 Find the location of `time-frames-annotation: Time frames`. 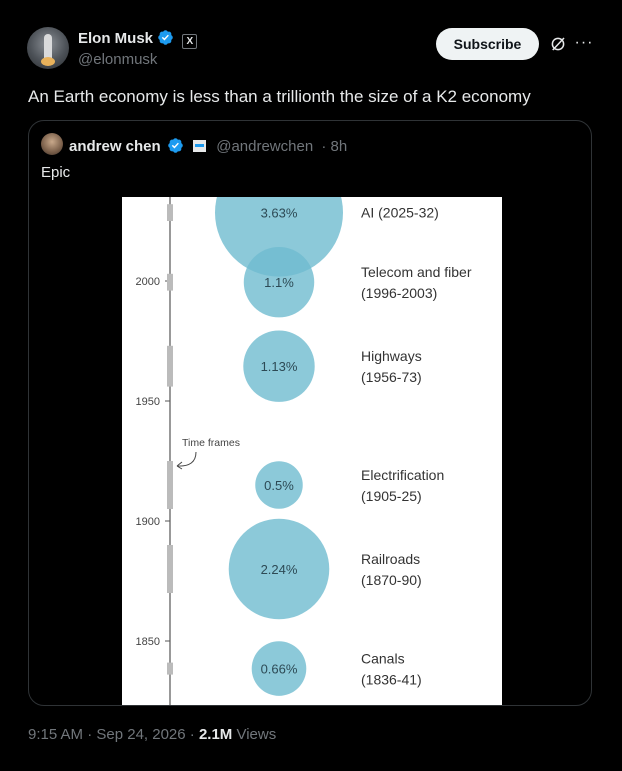

time-frames-annotation: Time frames is located at coordinates (211, 443).